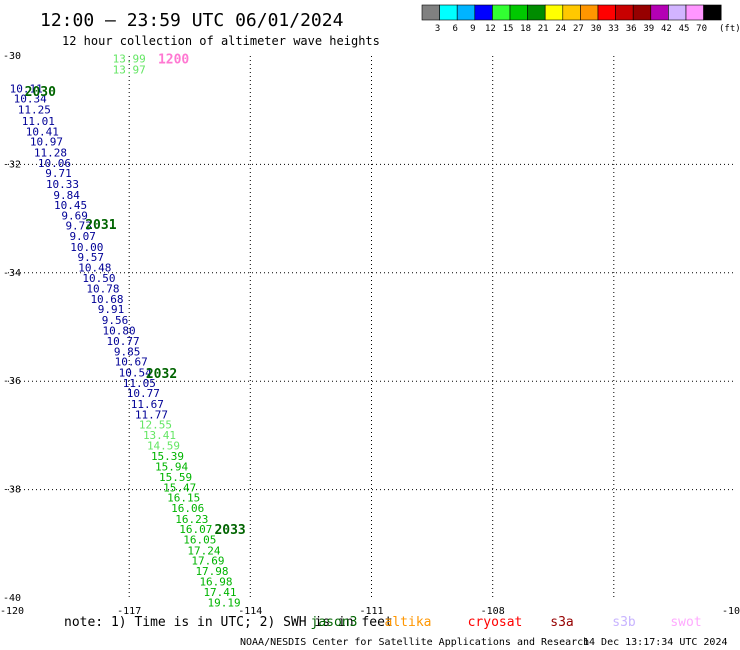 The width and height of the screenshot is (740, 650). I want to click on legend-unit-label: (ft), so click(729, 29).